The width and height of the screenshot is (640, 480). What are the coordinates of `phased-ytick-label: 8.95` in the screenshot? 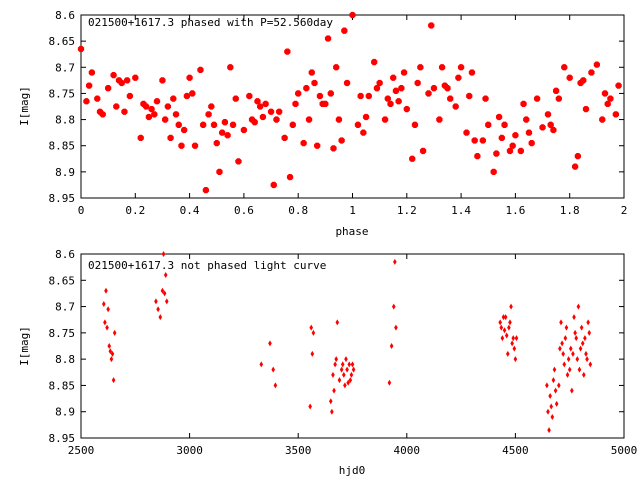 It's located at (62, 198).